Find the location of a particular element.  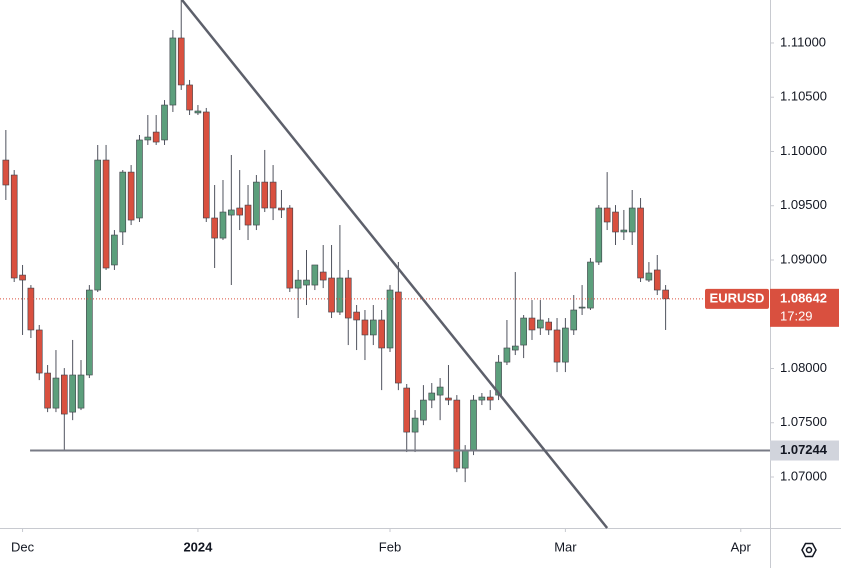

y-tick-label: 1.10500 is located at coordinates (803, 96).